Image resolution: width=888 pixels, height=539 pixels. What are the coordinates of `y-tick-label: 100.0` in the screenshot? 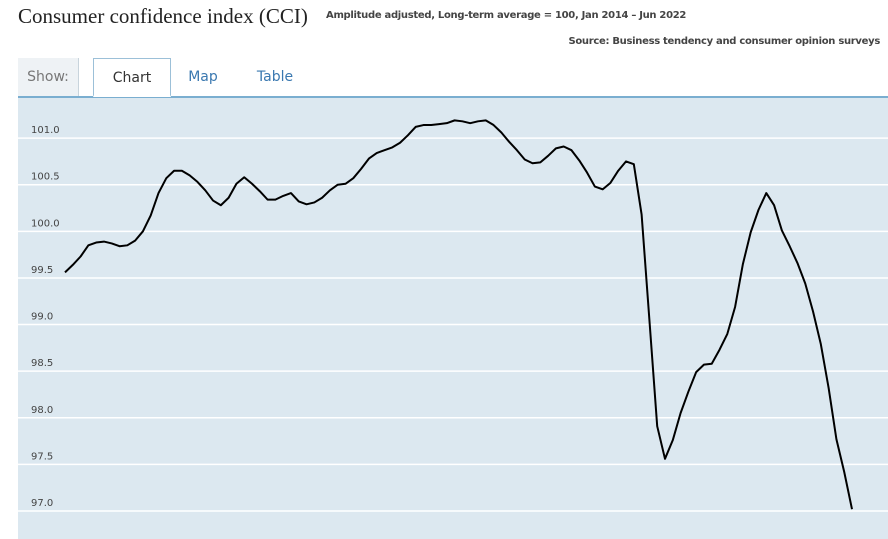 It's located at (45, 223).